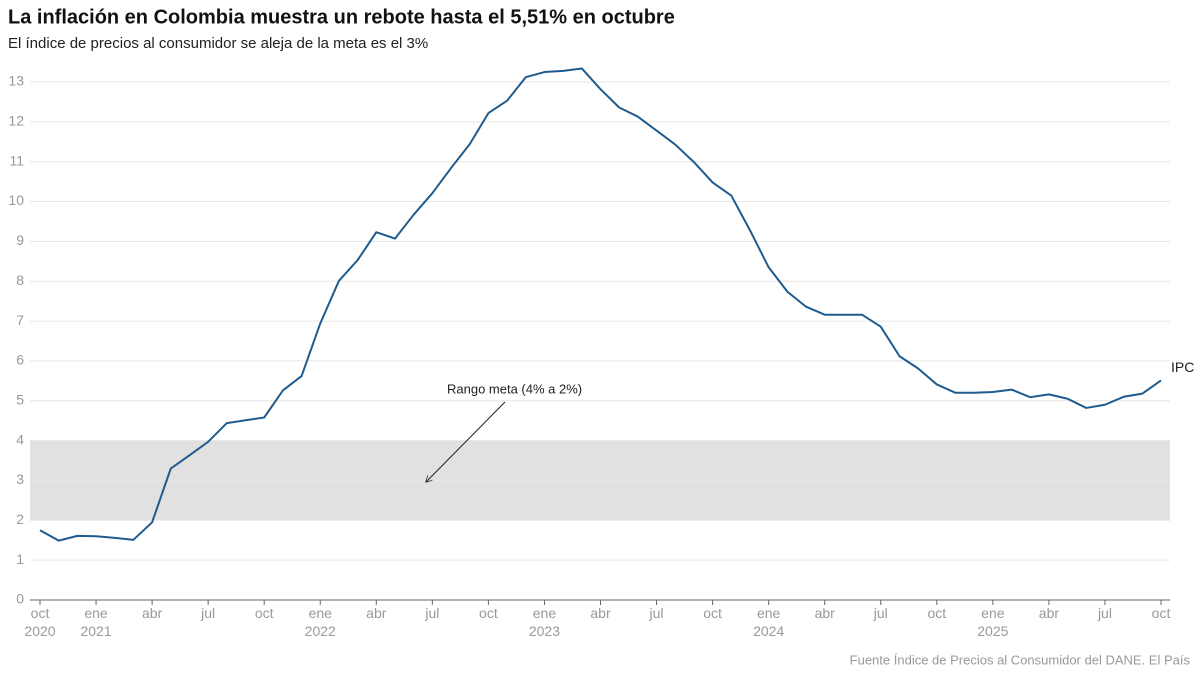  What do you see at coordinates (16, 200) in the screenshot?
I see `y-tick-label: 10` at bounding box center [16, 200].